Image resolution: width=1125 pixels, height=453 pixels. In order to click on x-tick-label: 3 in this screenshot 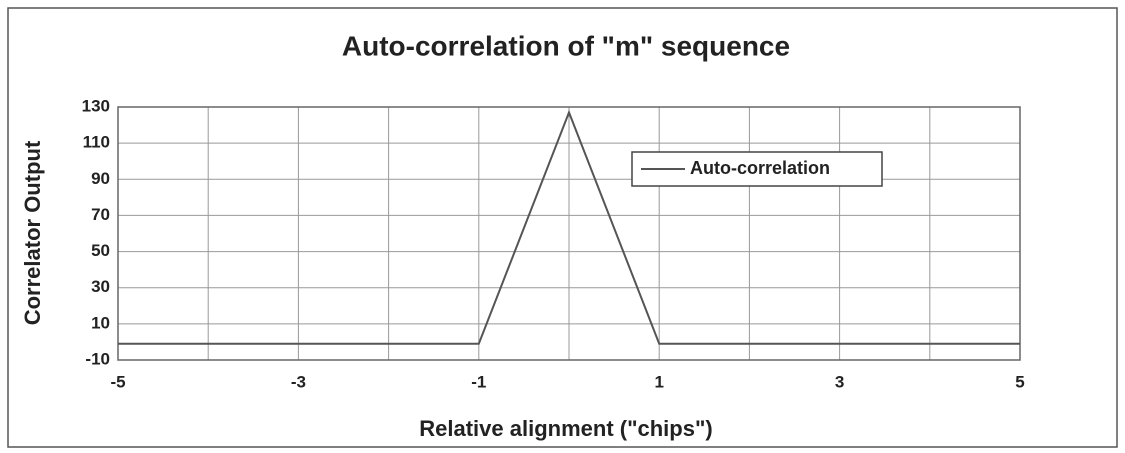, I will do `click(839, 381)`.